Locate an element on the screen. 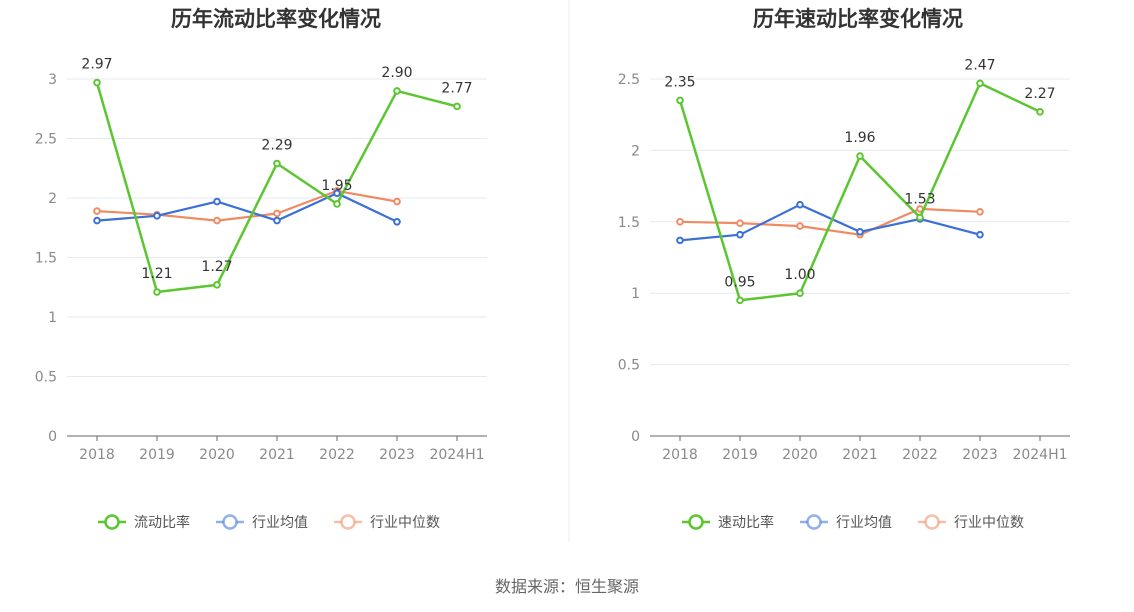 The height and width of the screenshot is (612, 1134). chart-title: 历年速动比率变化情况 is located at coordinates (858, 19).